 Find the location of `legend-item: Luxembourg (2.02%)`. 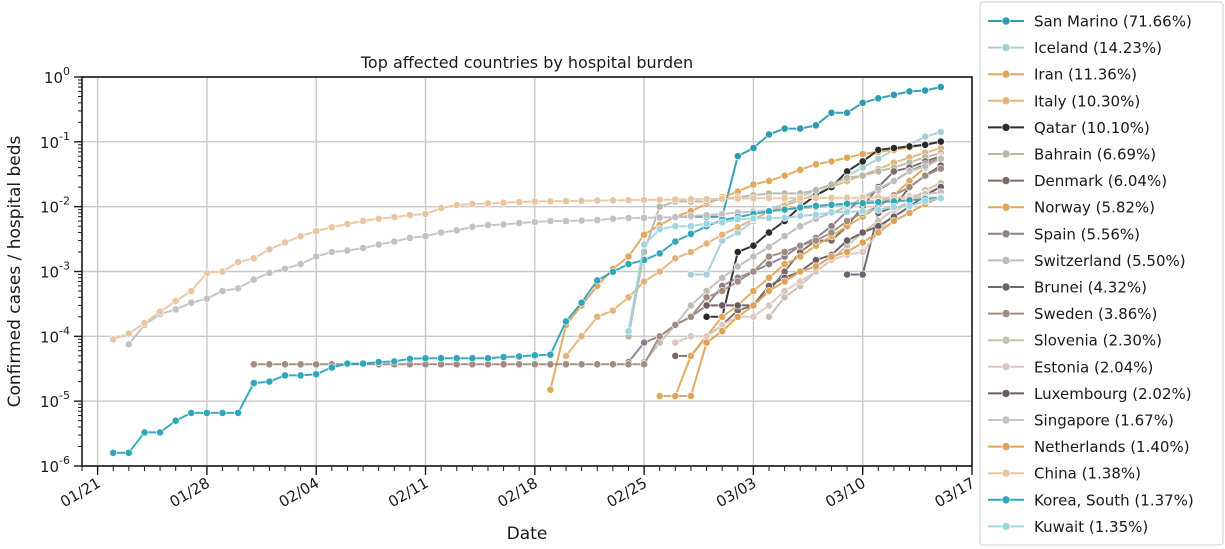

legend-item: Luxembourg (2.02%) is located at coordinates (1090, 394).